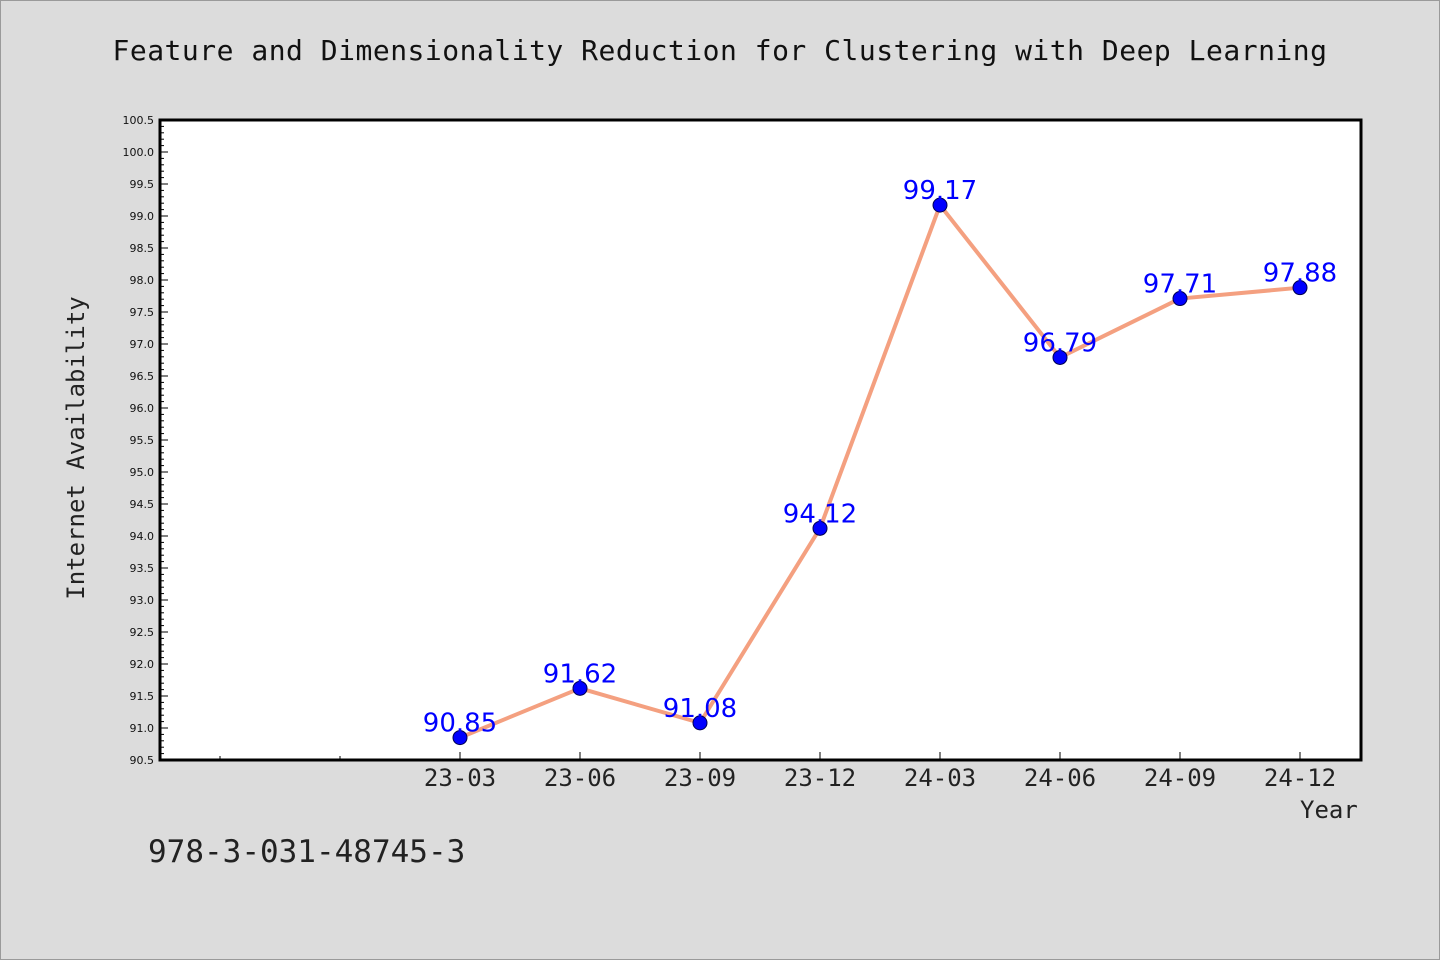 Image resolution: width=1440 pixels, height=960 pixels. I want to click on y-tick-label: 91.5, so click(142, 696).